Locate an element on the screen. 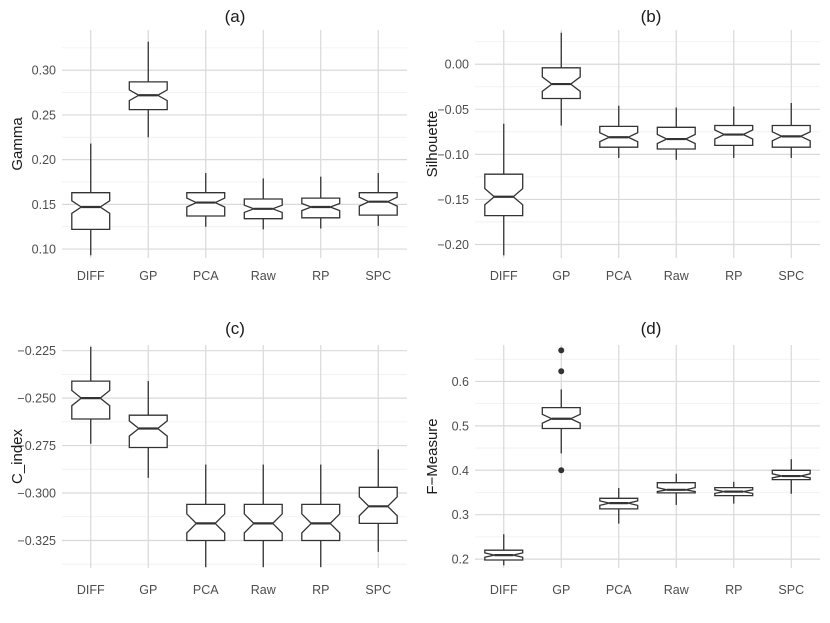  y-tick-label: −0.250 is located at coordinates (36, 399).